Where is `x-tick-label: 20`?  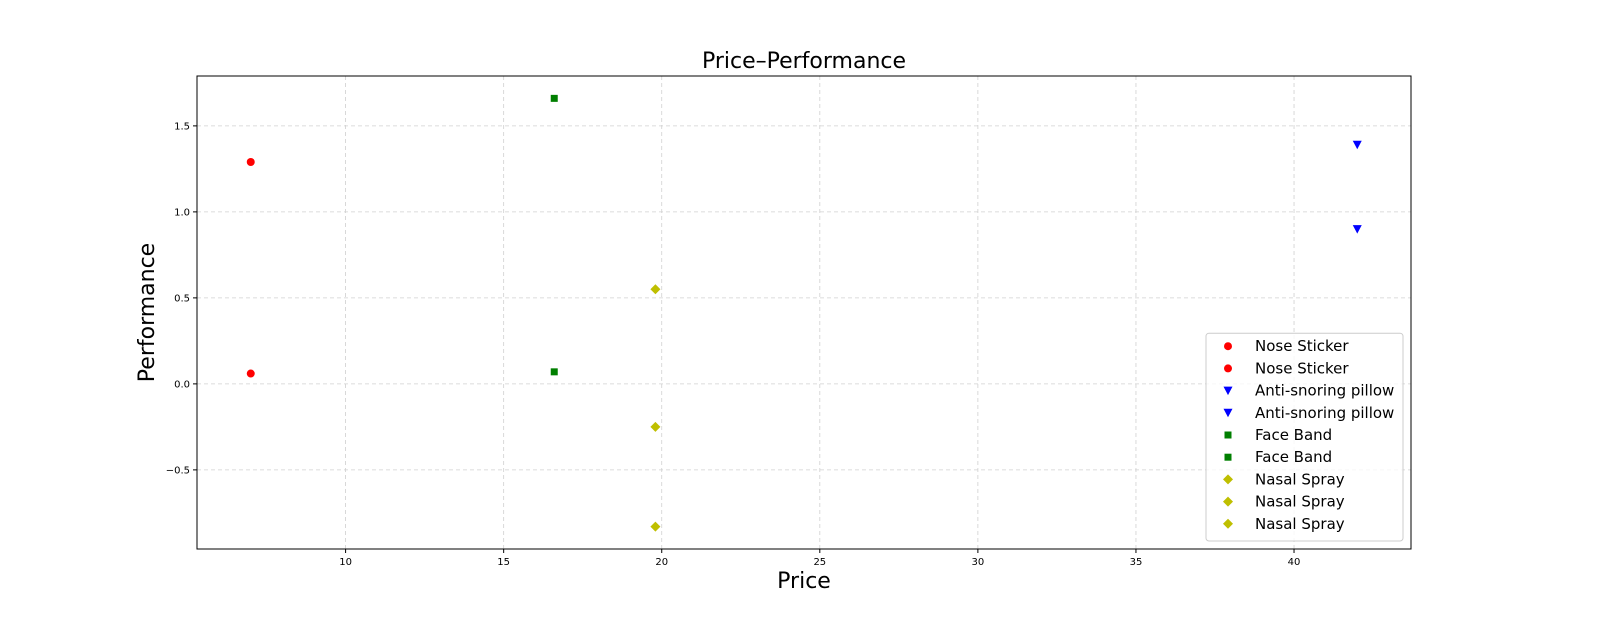 x-tick-label: 20 is located at coordinates (661, 562).